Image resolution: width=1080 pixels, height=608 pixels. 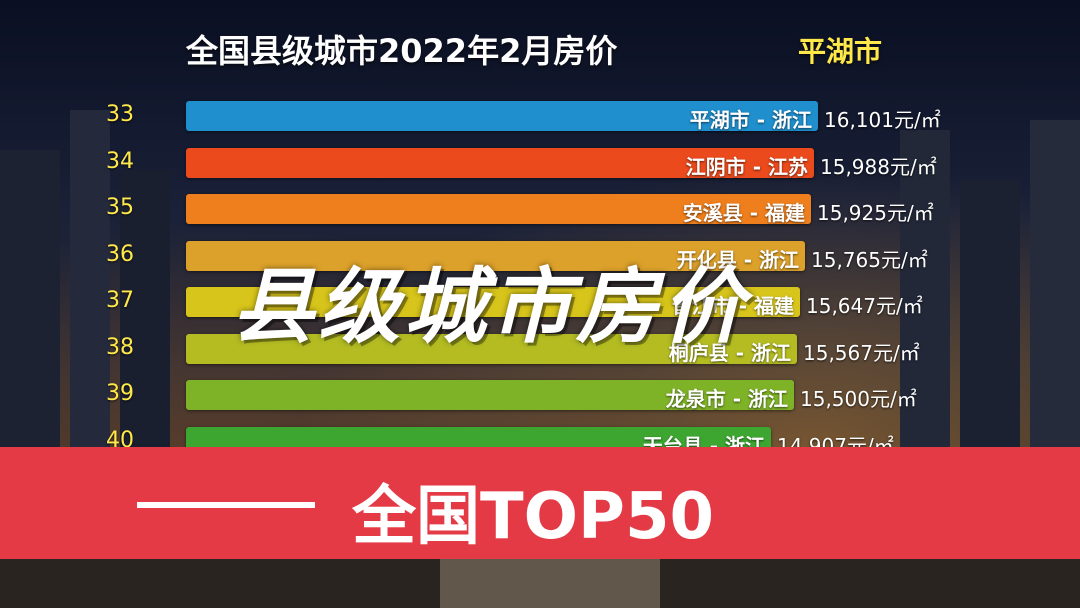 What do you see at coordinates (120, 347) in the screenshot?
I see `rank-label: 38` at bounding box center [120, 347].